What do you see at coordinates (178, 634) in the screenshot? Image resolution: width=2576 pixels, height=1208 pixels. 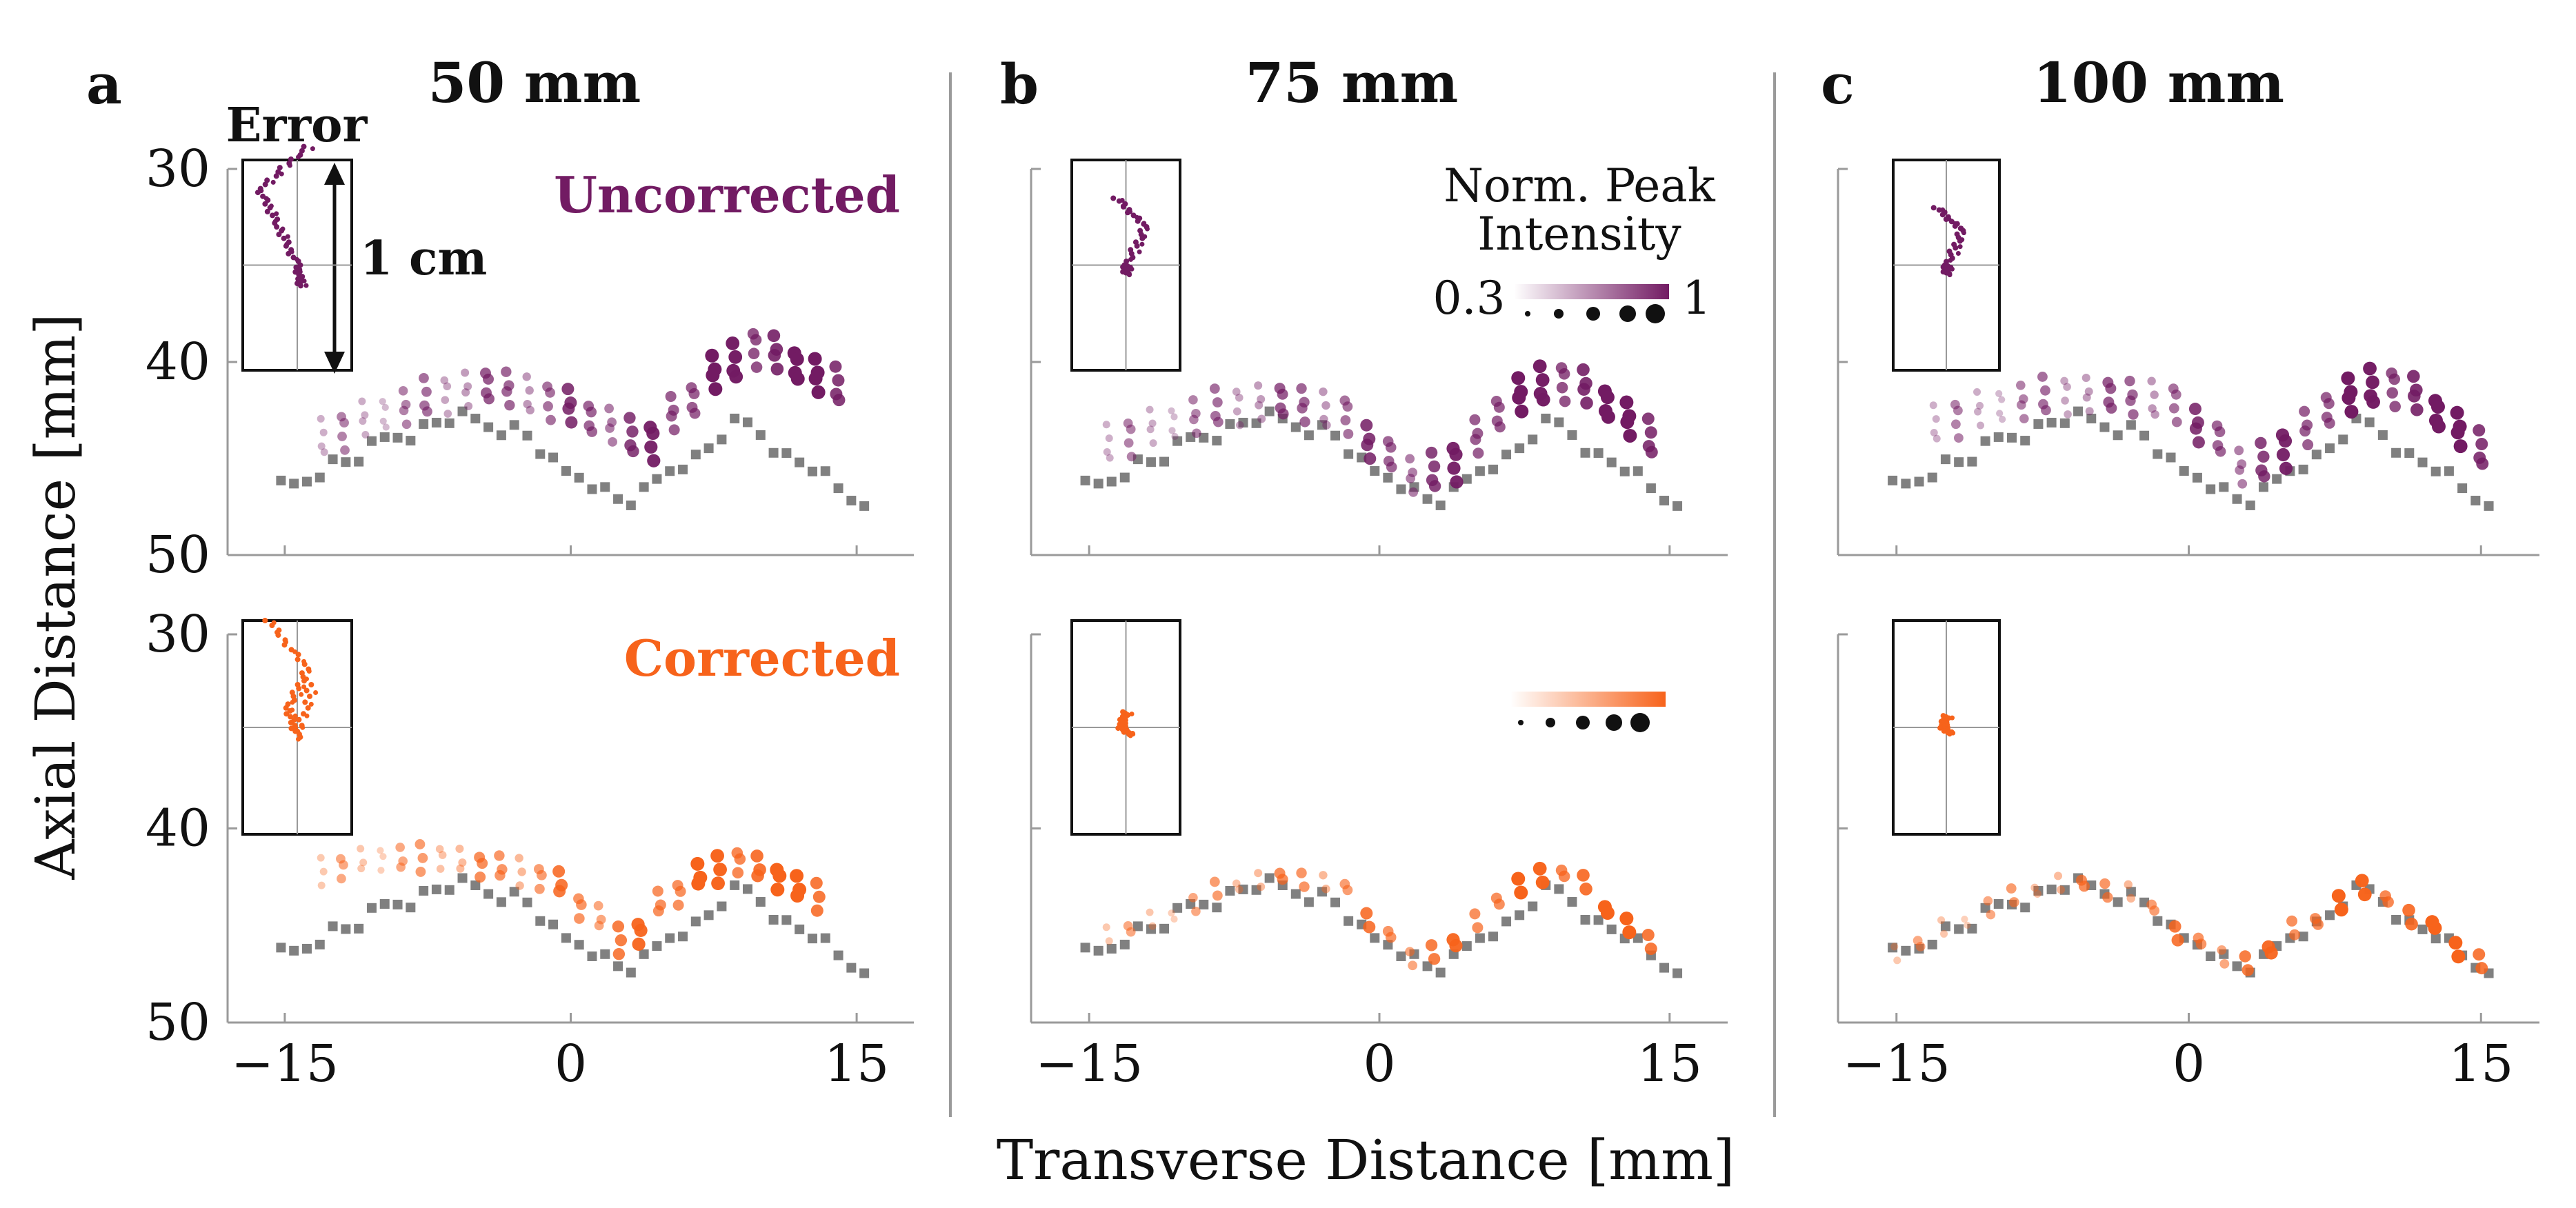 I see `y-tick-label: 30` at bounding box center [178, 634].